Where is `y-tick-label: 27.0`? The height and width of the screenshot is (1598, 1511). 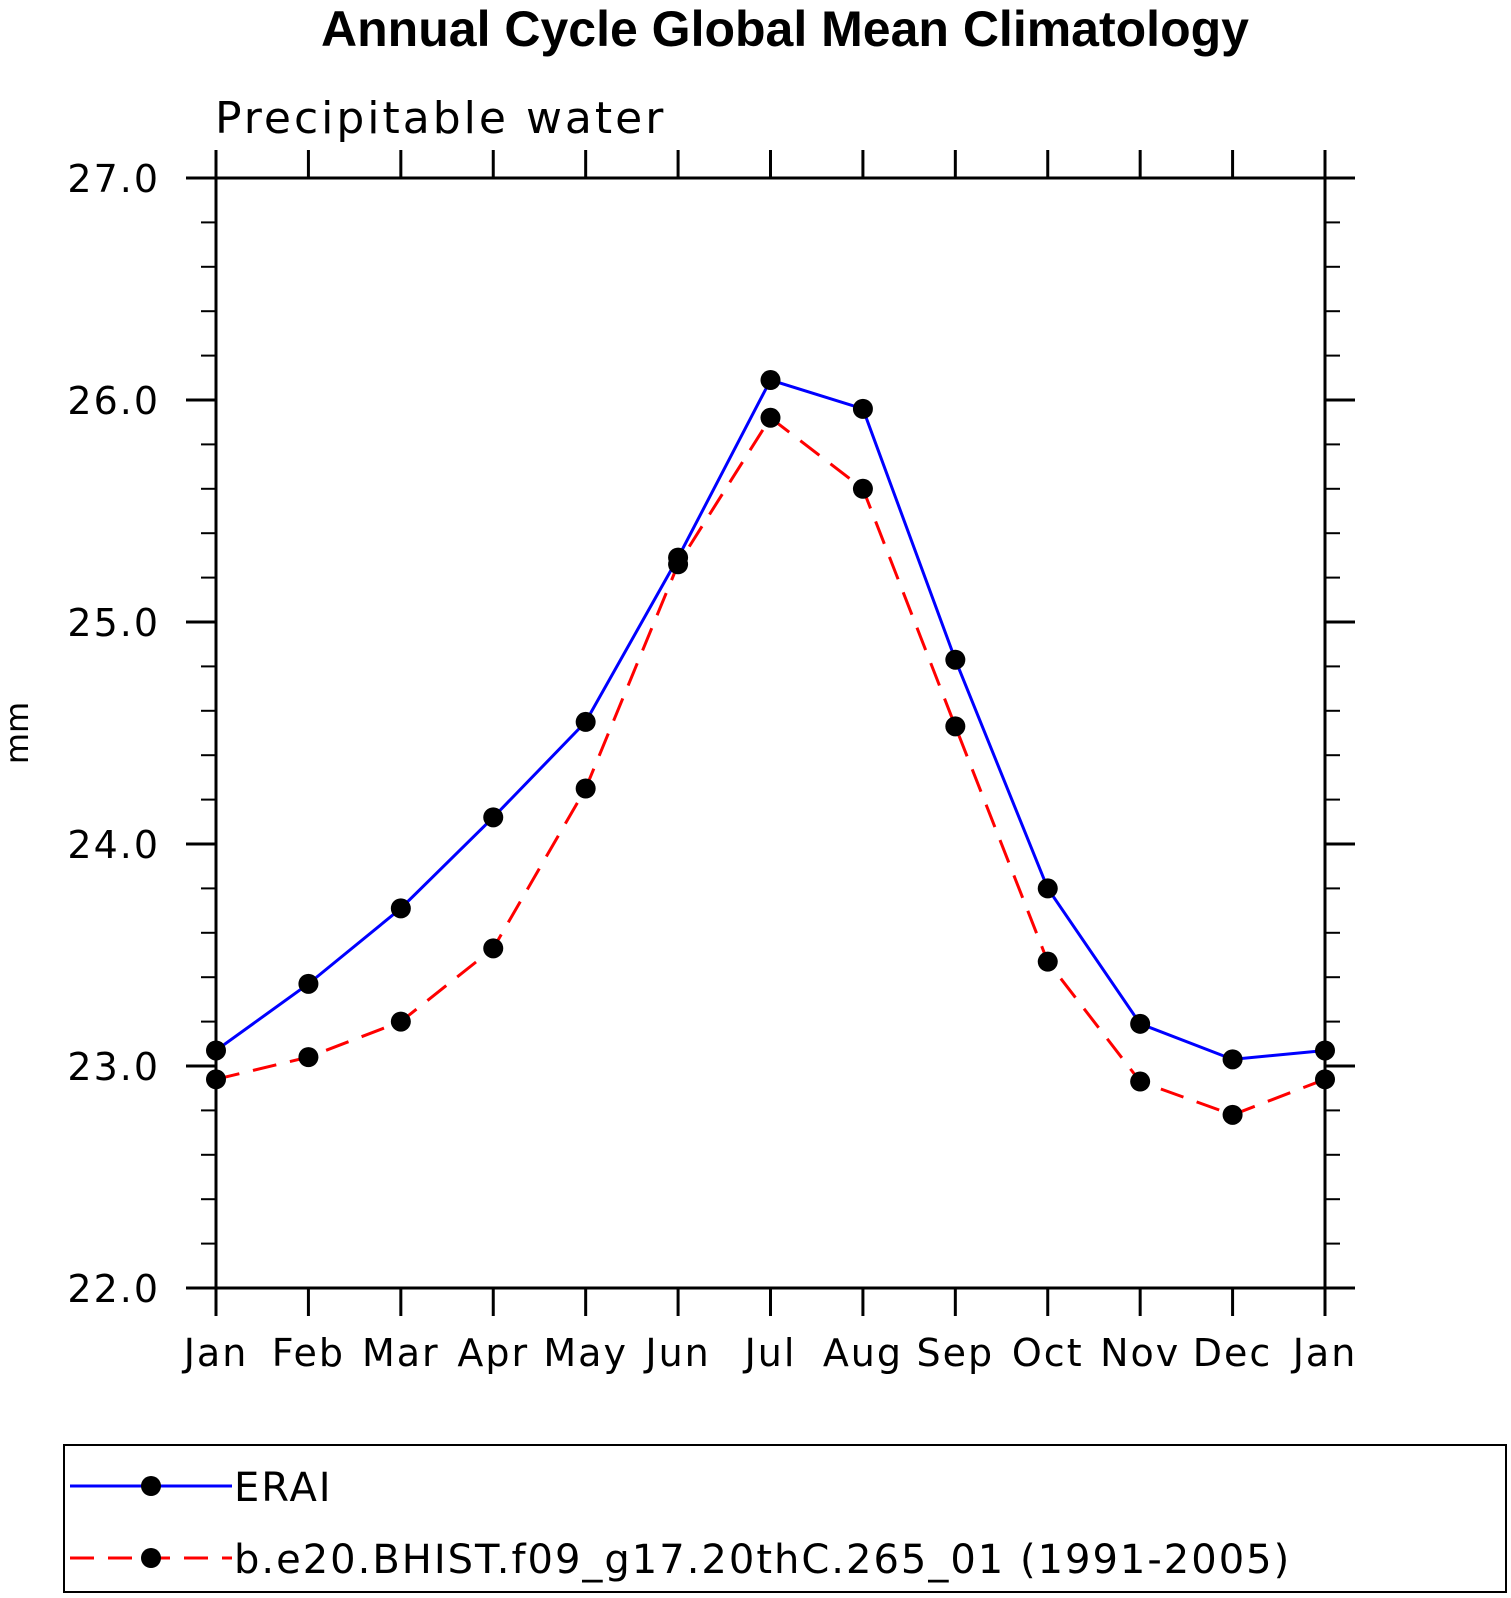 y-tick-label: 27.0 is located at coordinates (113, 179).